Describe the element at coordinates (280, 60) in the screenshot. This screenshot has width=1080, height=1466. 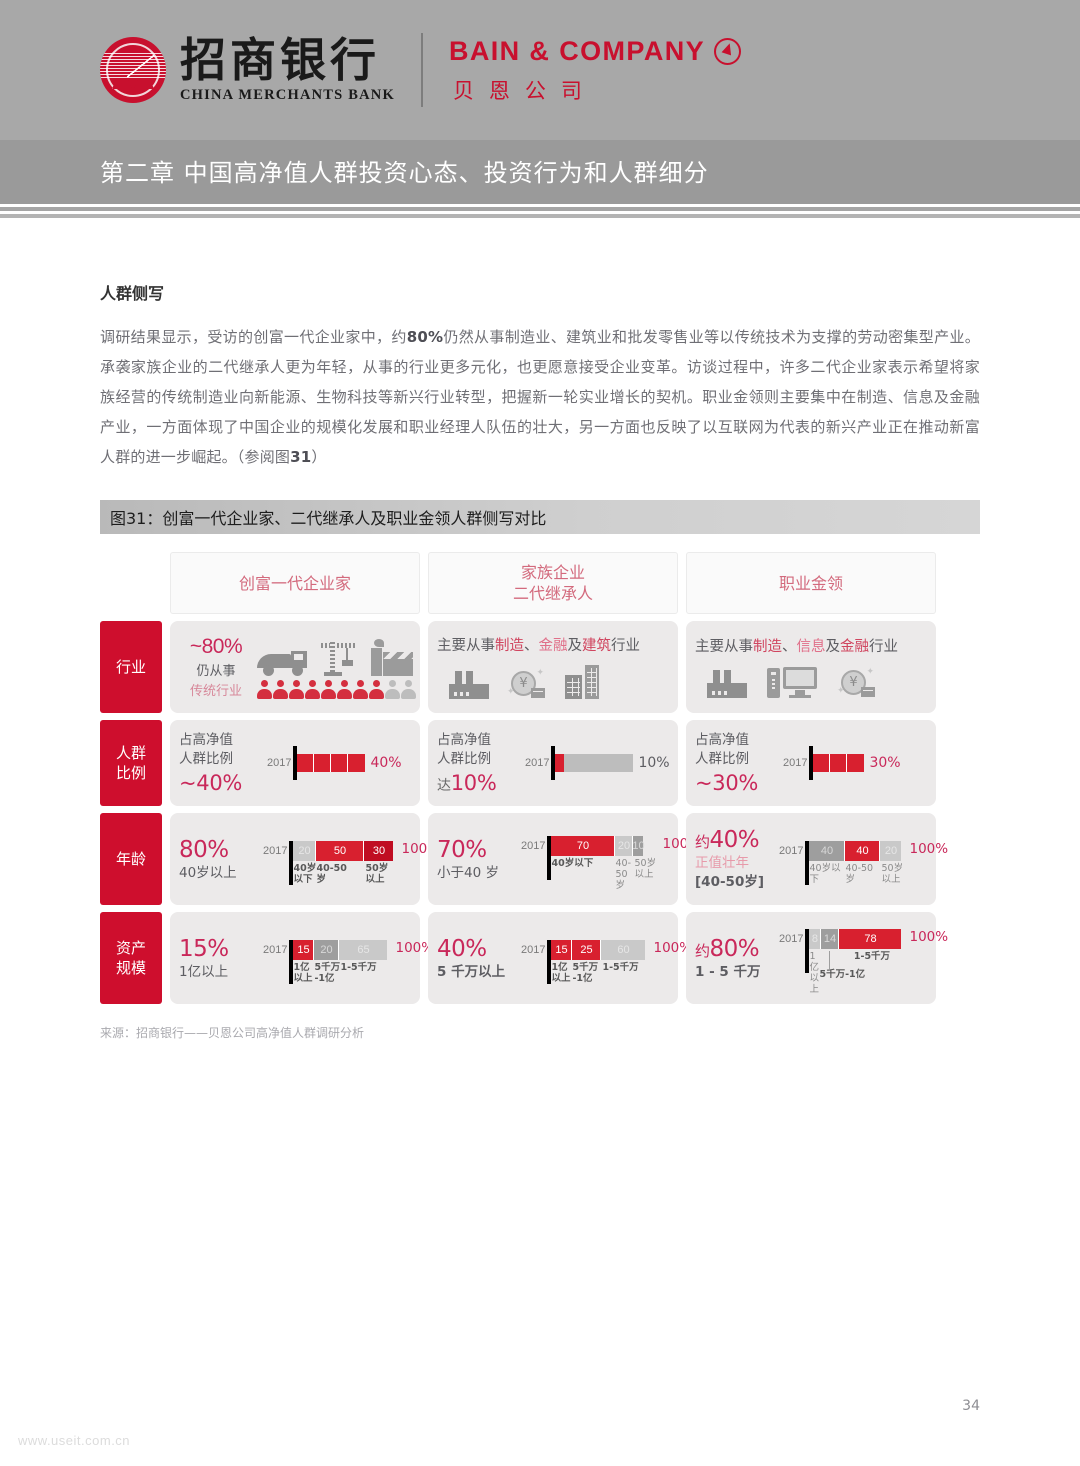
I see `cmb-name-cn: 招商银行` at that location.